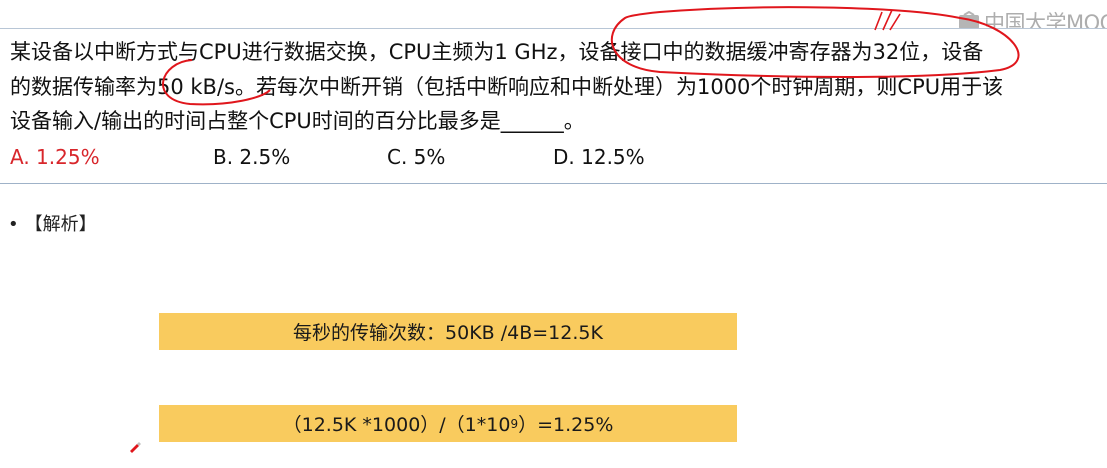 Image resolution: width=1107 pixels, height=468 pixels. I want to click on formula-box-percentage: （12.5K *1000）/（1*10 9 ）=1.25%, so click(448, 423).